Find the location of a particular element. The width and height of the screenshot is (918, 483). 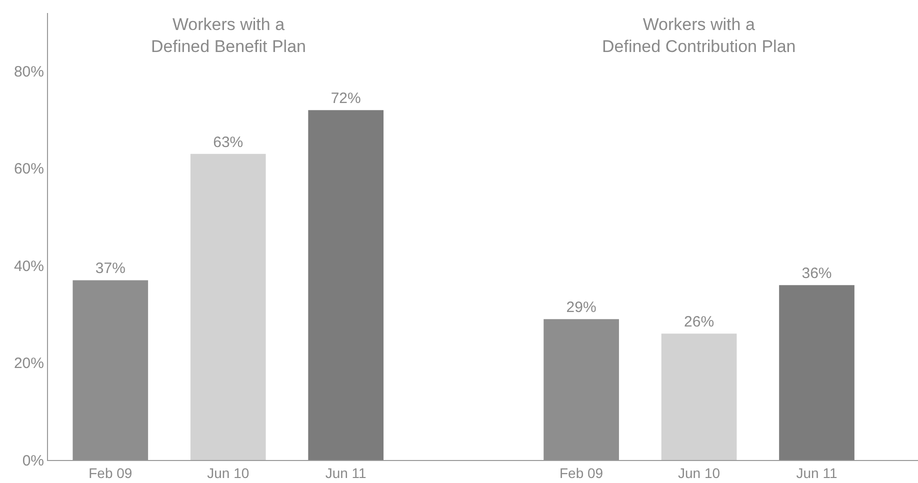

data-label: 37% is located at coordinates (110, 269).